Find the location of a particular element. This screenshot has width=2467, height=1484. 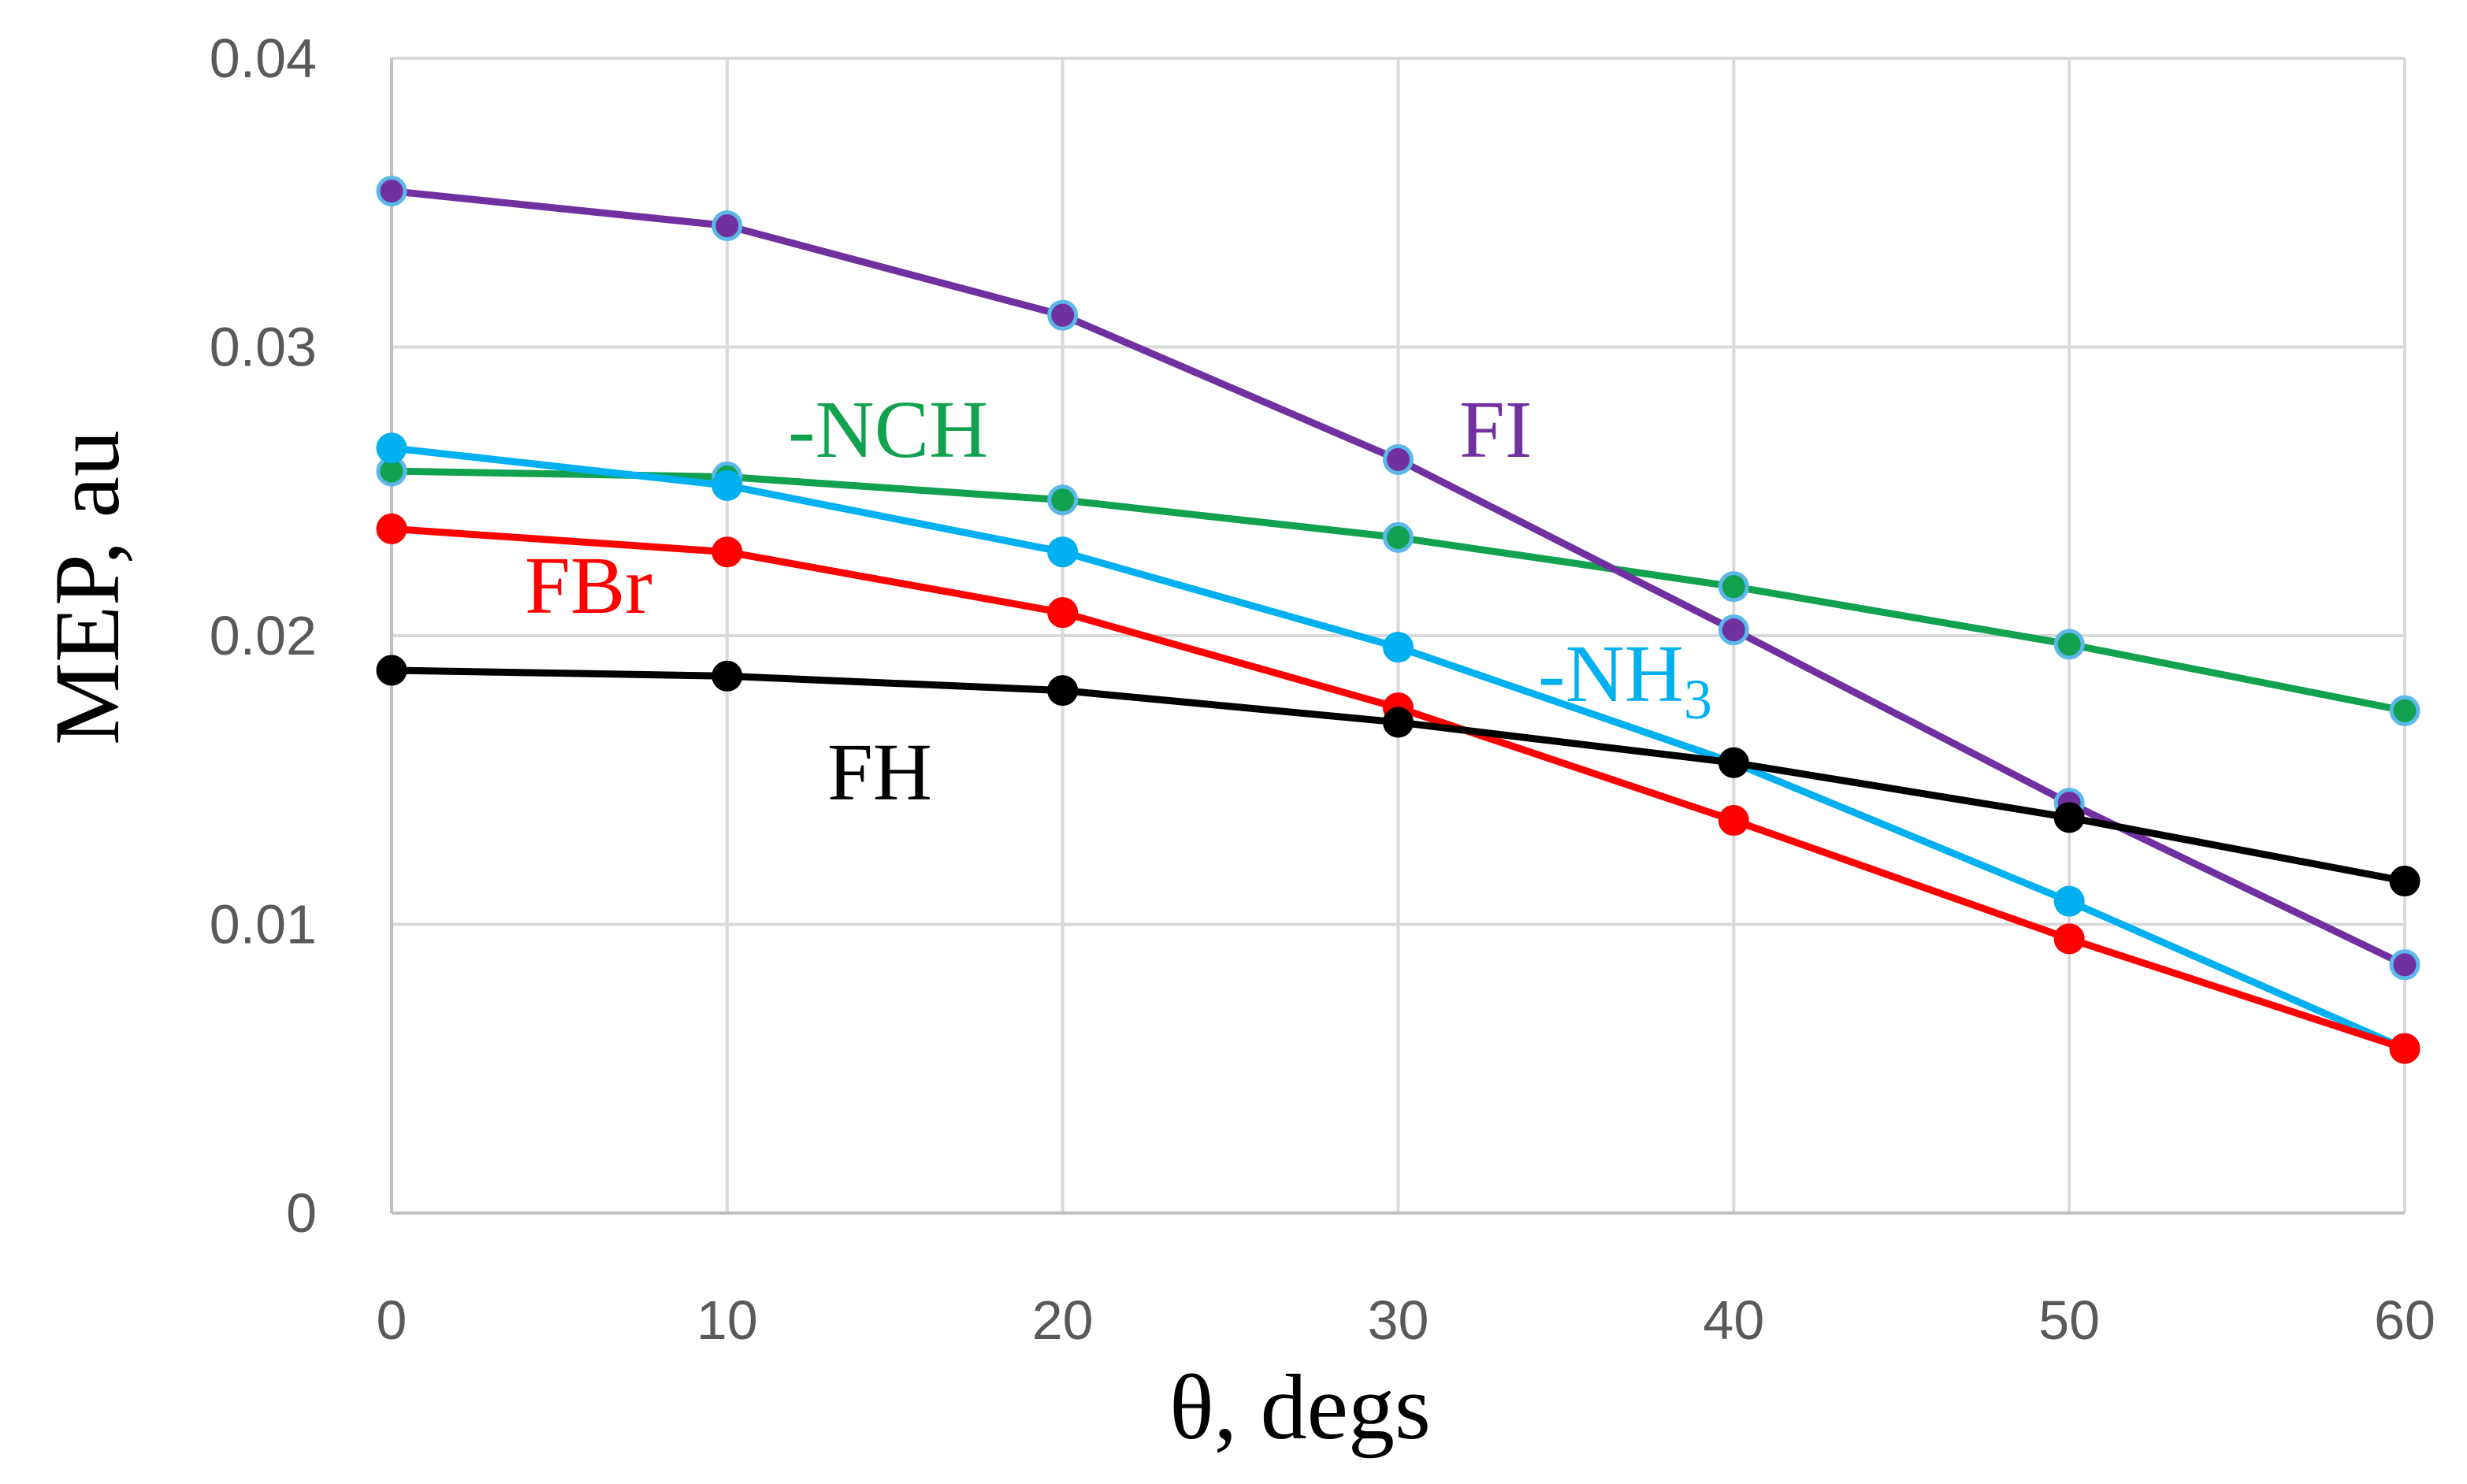

y-tick-label: 0.03 is located at coordinates (263, 348).